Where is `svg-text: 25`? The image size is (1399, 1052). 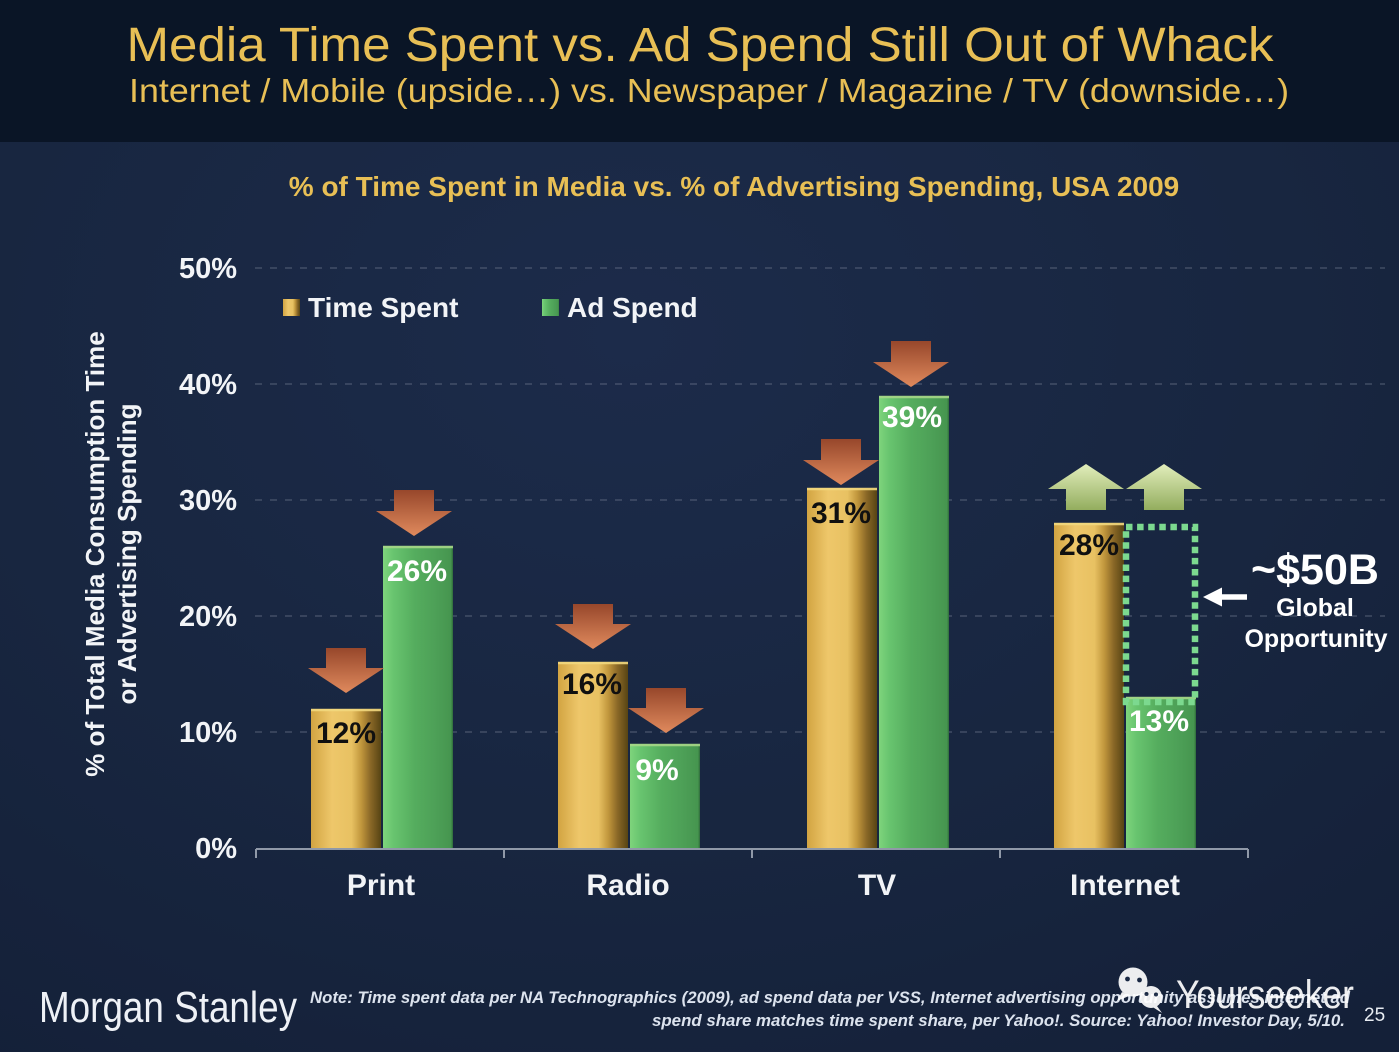
svg-text: 25 is located at coordinates (1374, 1015).